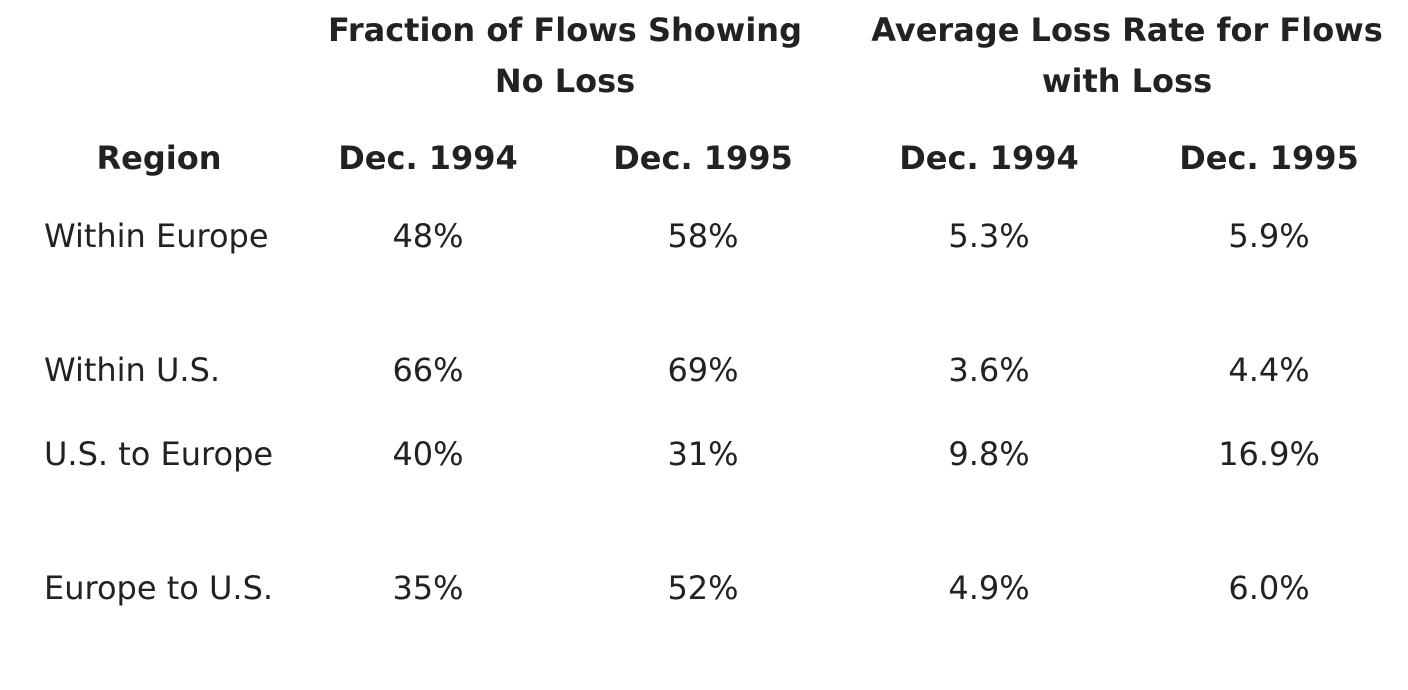 Image resolution: width=1408 pixels, height=690 pixels. What do you see at coordinates (159, 157) in the screenshot?
I see `column-header-region: Region` at bounding box center [159, 157].